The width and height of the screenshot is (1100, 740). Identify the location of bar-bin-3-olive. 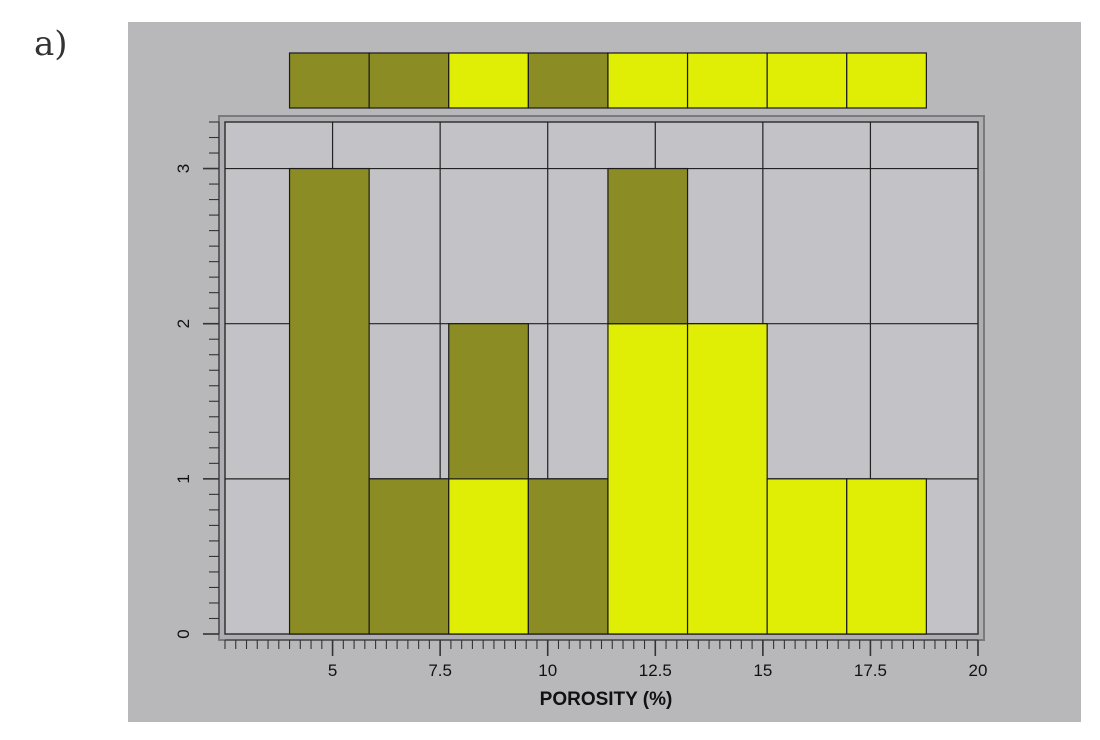
(488, 401).